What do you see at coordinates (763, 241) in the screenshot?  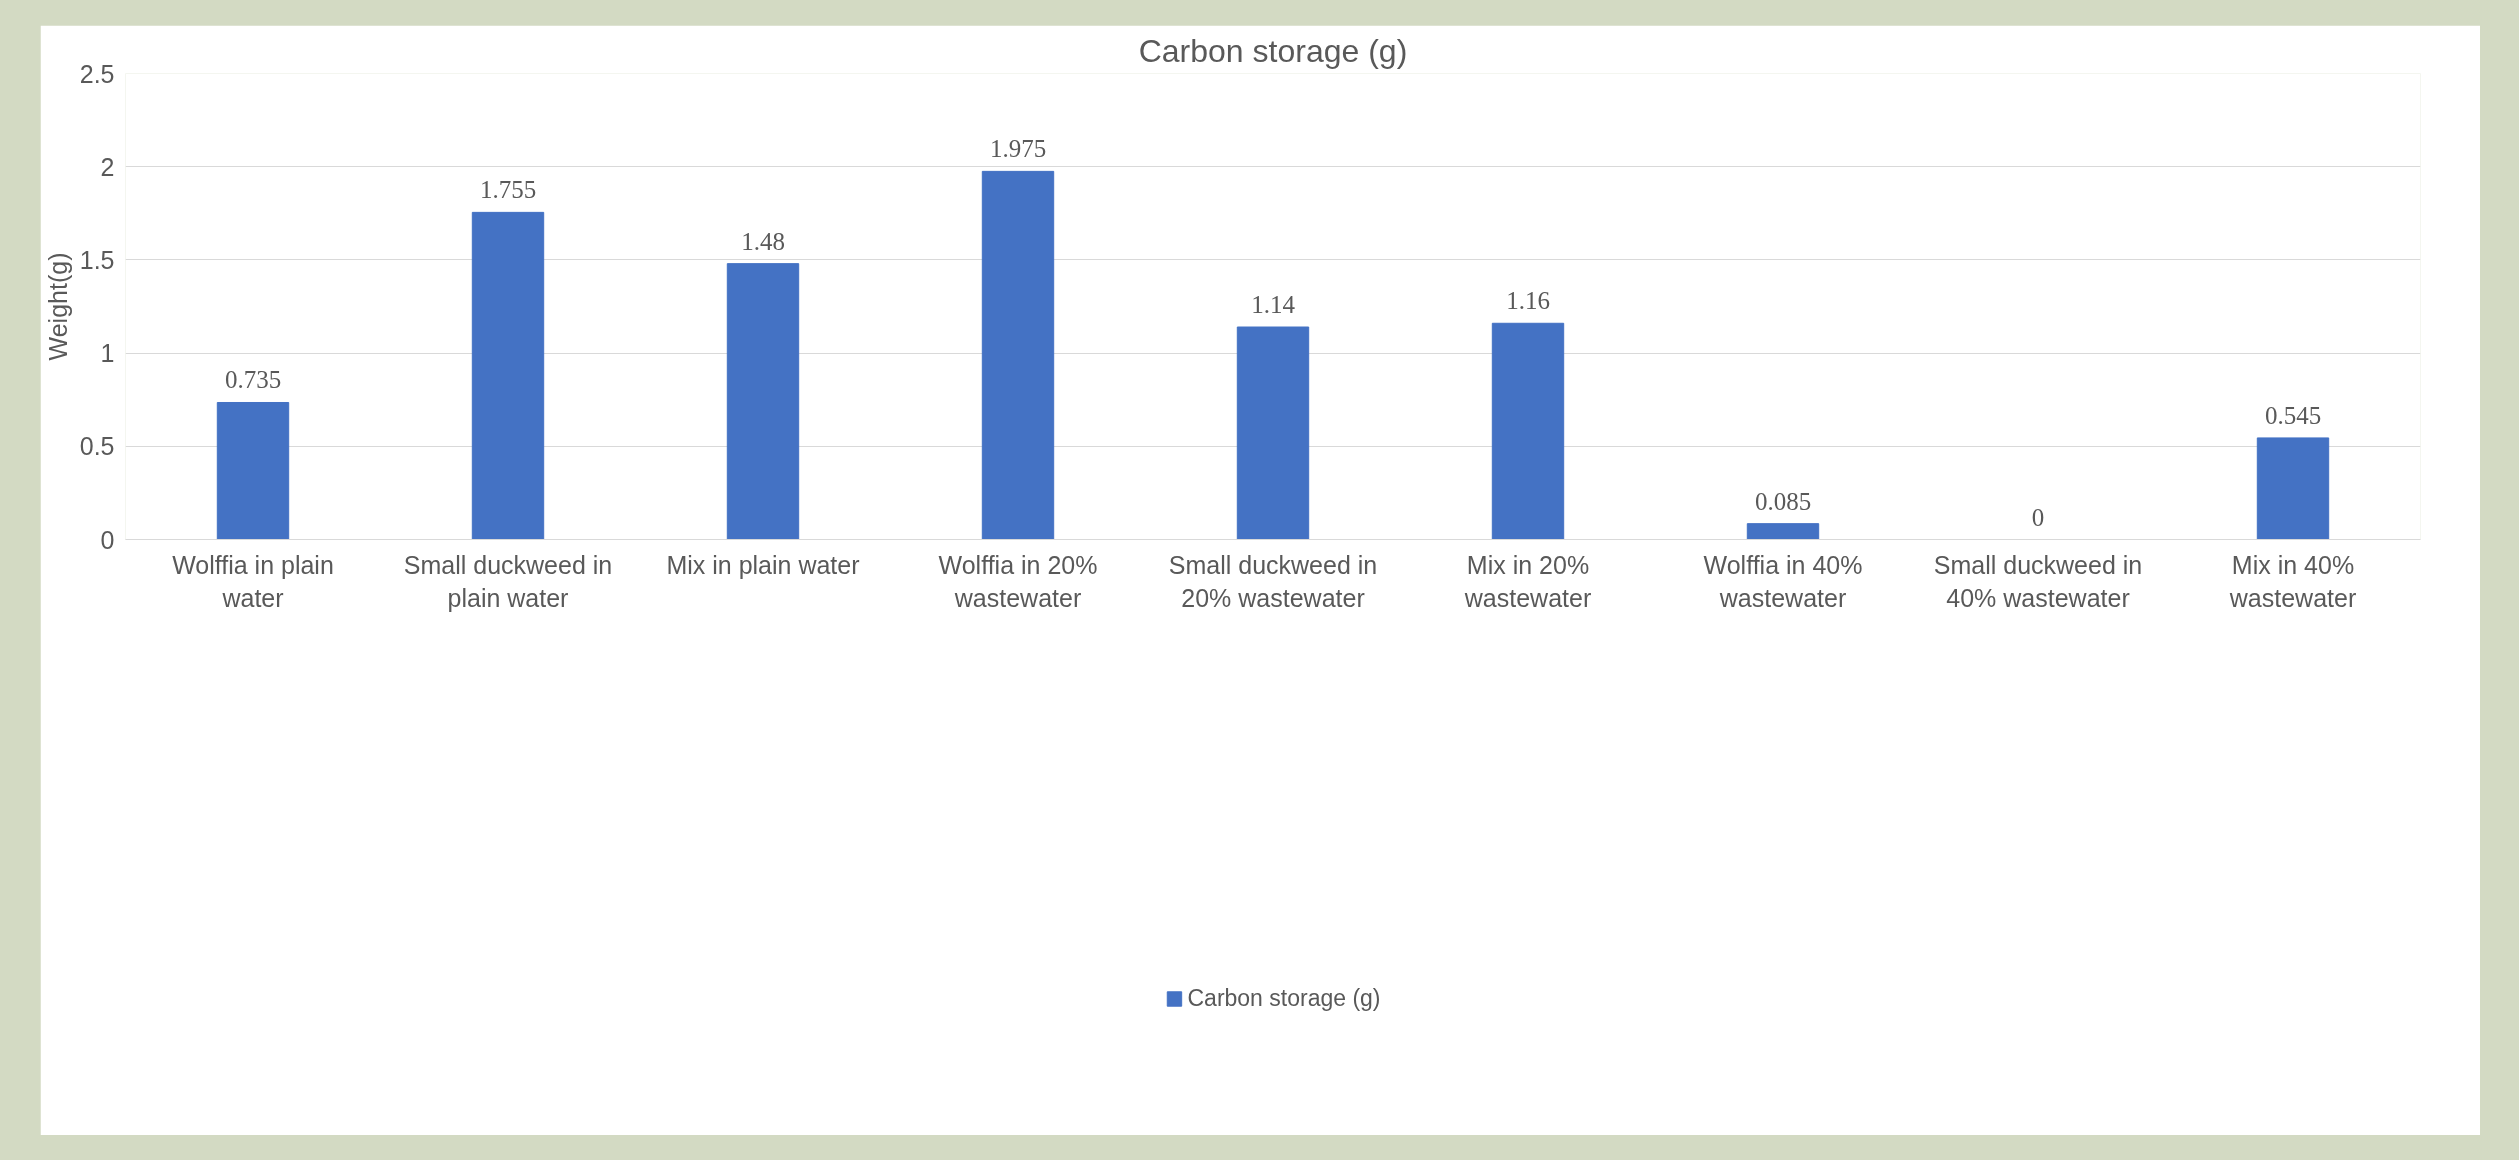 I see `data-label: 1.48` at bounding box center [763, 241].